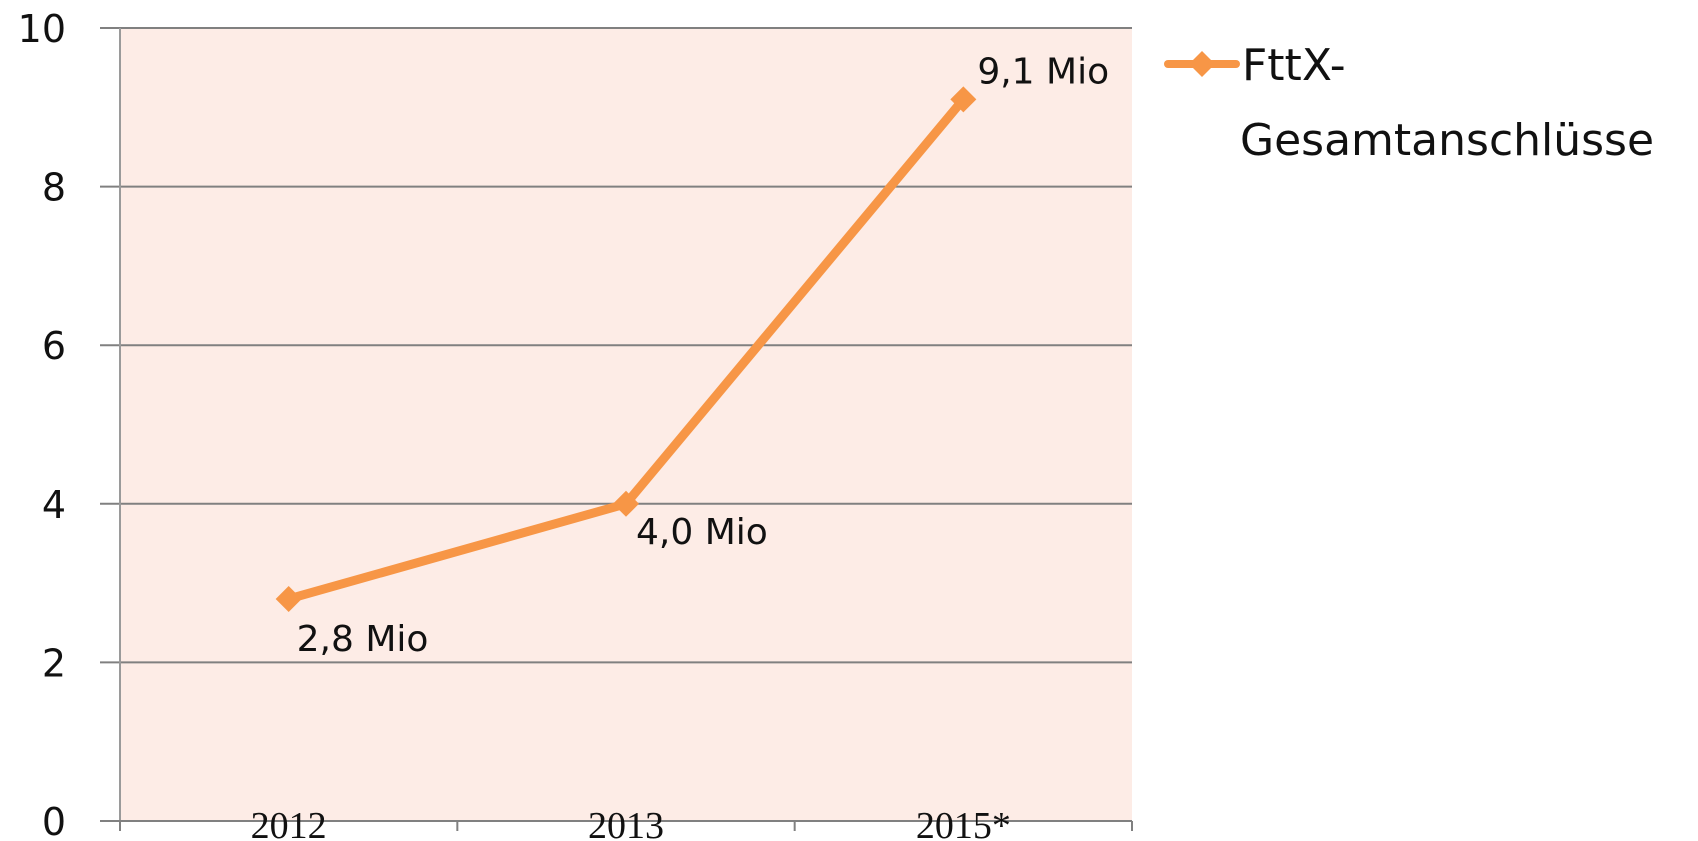 Image resolution: width=1698 pixels, height=841 pixels. I want to click on x-tick-label-2015: 2015*, so click(963, 823).